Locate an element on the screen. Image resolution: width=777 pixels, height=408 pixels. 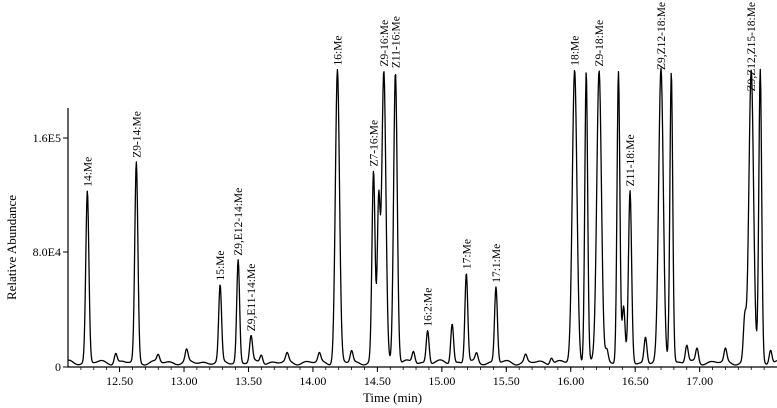
peak-label: Z9,Z12,Z15-18:Me is located at coordinates (752, 46).